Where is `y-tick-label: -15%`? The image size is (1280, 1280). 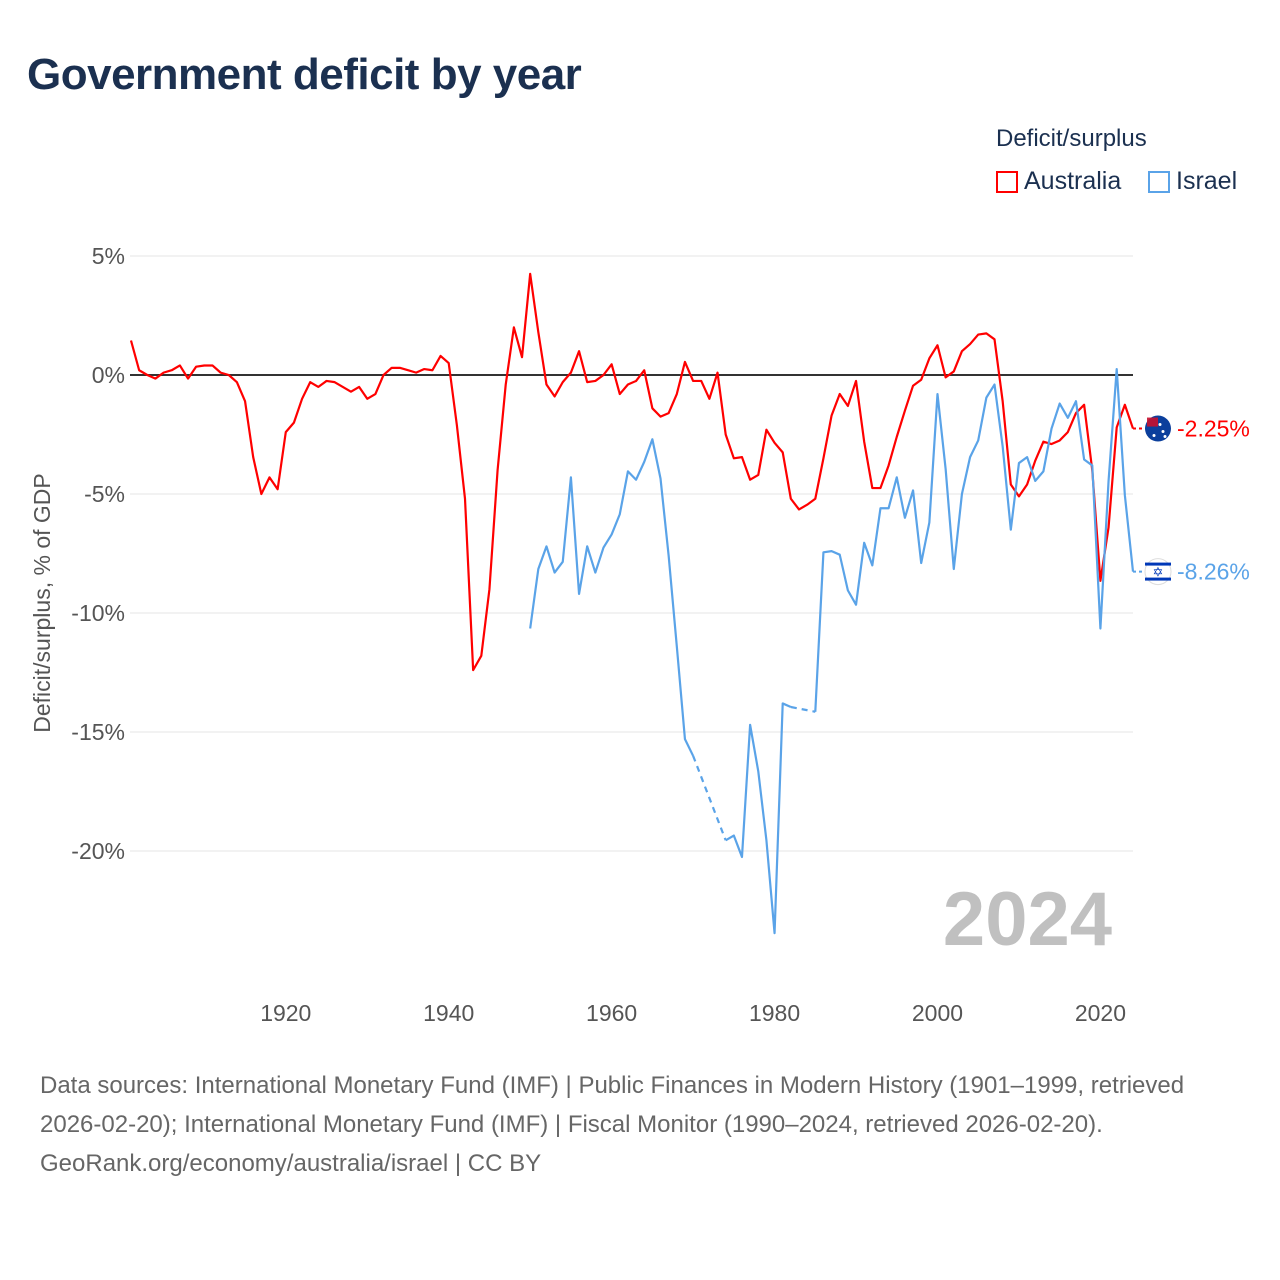
y-tick-label: -15% is located at coordinates (98, 732).